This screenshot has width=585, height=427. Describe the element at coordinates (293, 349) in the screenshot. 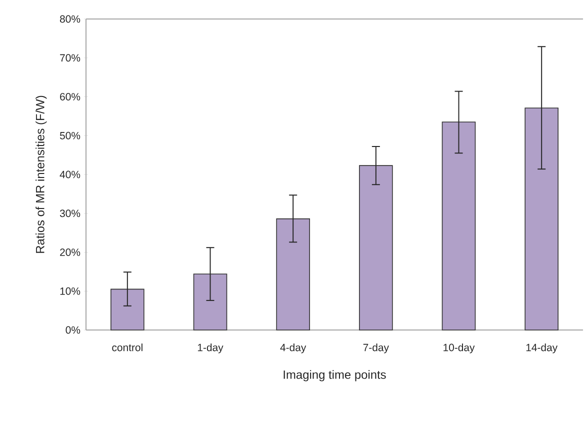

I see `x-tick-label: 4-day` at that location.